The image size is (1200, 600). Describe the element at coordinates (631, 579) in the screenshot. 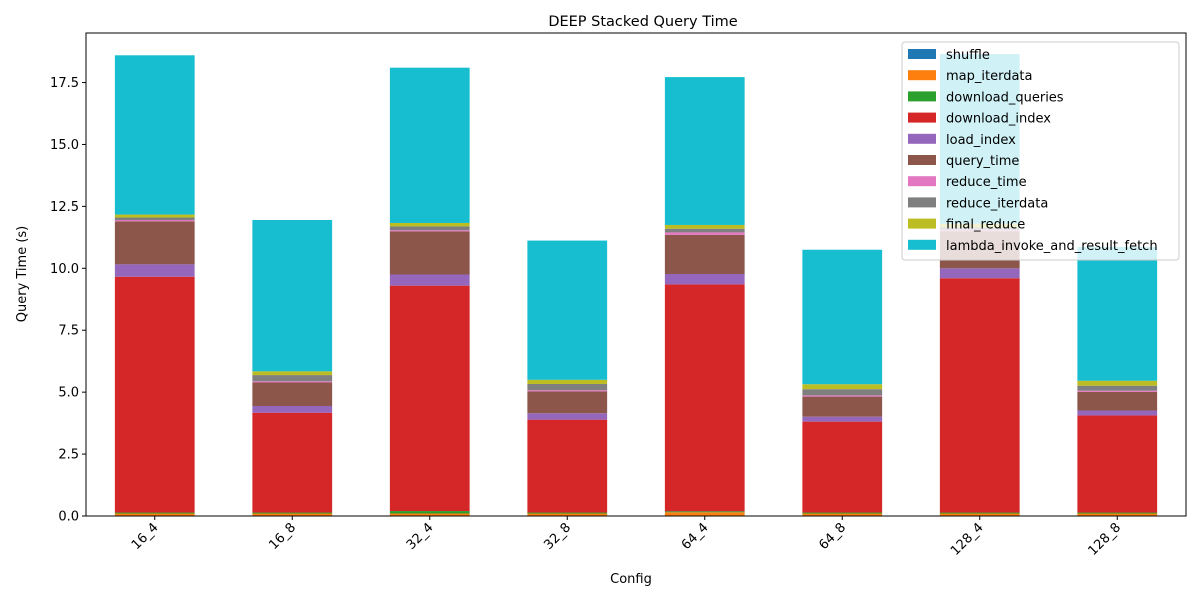

I see `x-axis-label: Config` at that location.